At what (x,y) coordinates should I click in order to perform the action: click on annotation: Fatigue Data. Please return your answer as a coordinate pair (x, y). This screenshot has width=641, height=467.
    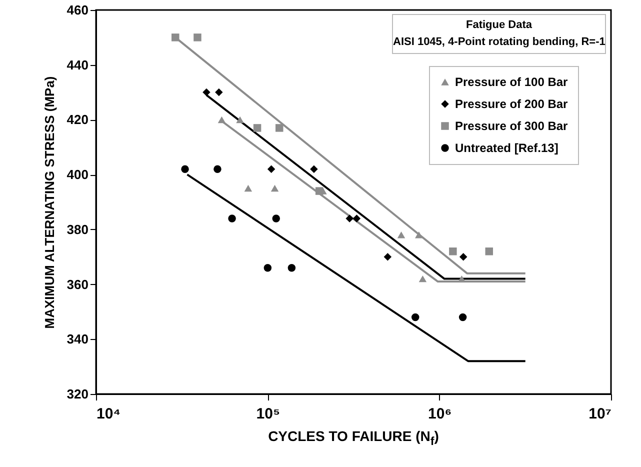
    Looking at the image, I should click on (498, 25).